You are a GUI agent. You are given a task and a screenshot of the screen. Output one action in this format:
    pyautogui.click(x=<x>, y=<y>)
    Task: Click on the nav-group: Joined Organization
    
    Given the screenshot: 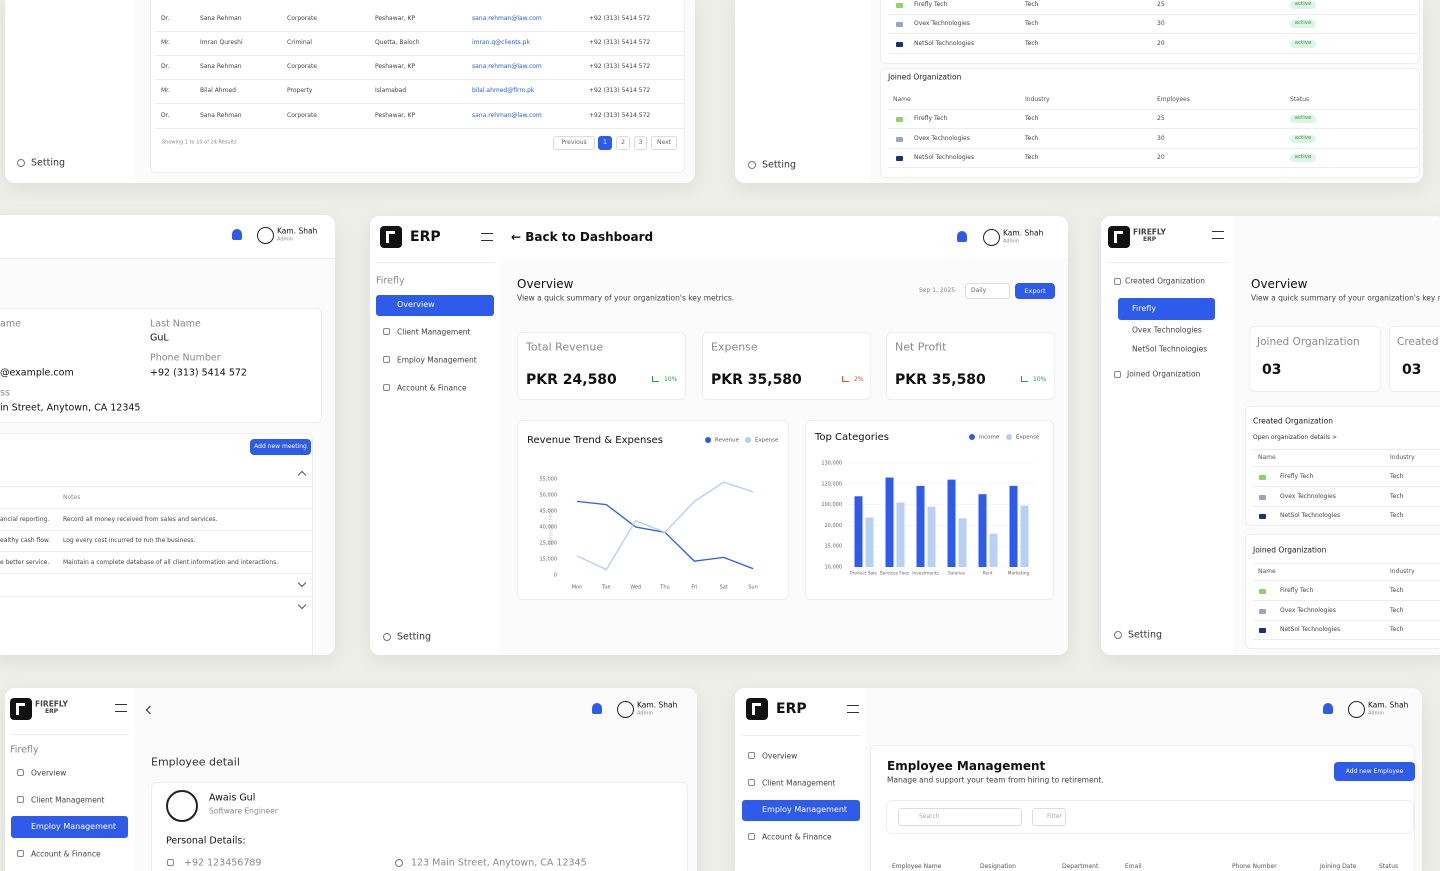 What is the action you would take?
    pyautogui.click(x=1164, y=374)
    